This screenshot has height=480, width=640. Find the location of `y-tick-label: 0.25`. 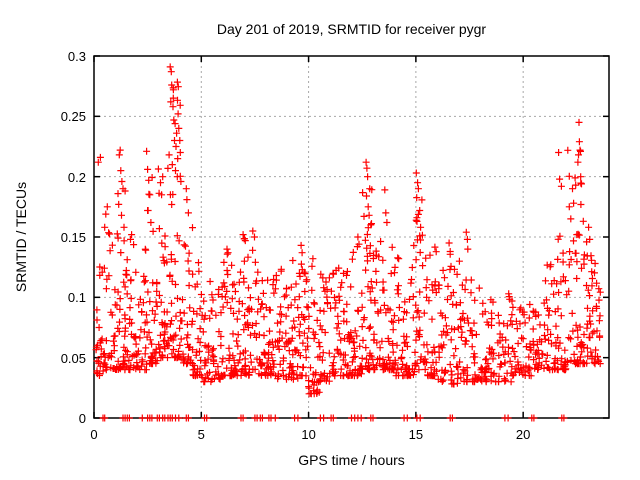

y-tick-label: 0.25 is located at coordinates (73, 117).